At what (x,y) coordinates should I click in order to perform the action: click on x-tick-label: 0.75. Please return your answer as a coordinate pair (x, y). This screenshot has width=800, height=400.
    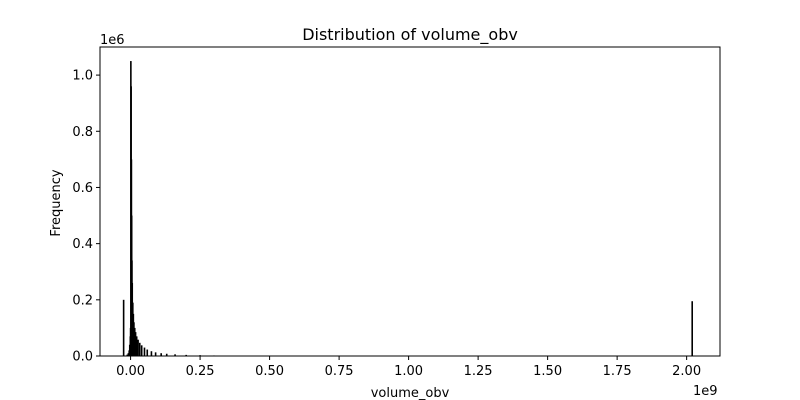
    Looking at the image, I should click on (339, 371).